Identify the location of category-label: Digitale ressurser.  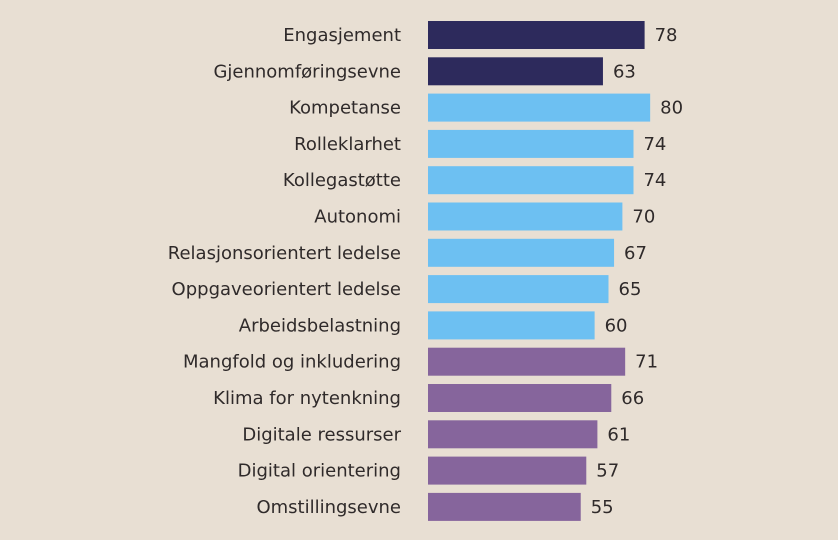
(321, 434).